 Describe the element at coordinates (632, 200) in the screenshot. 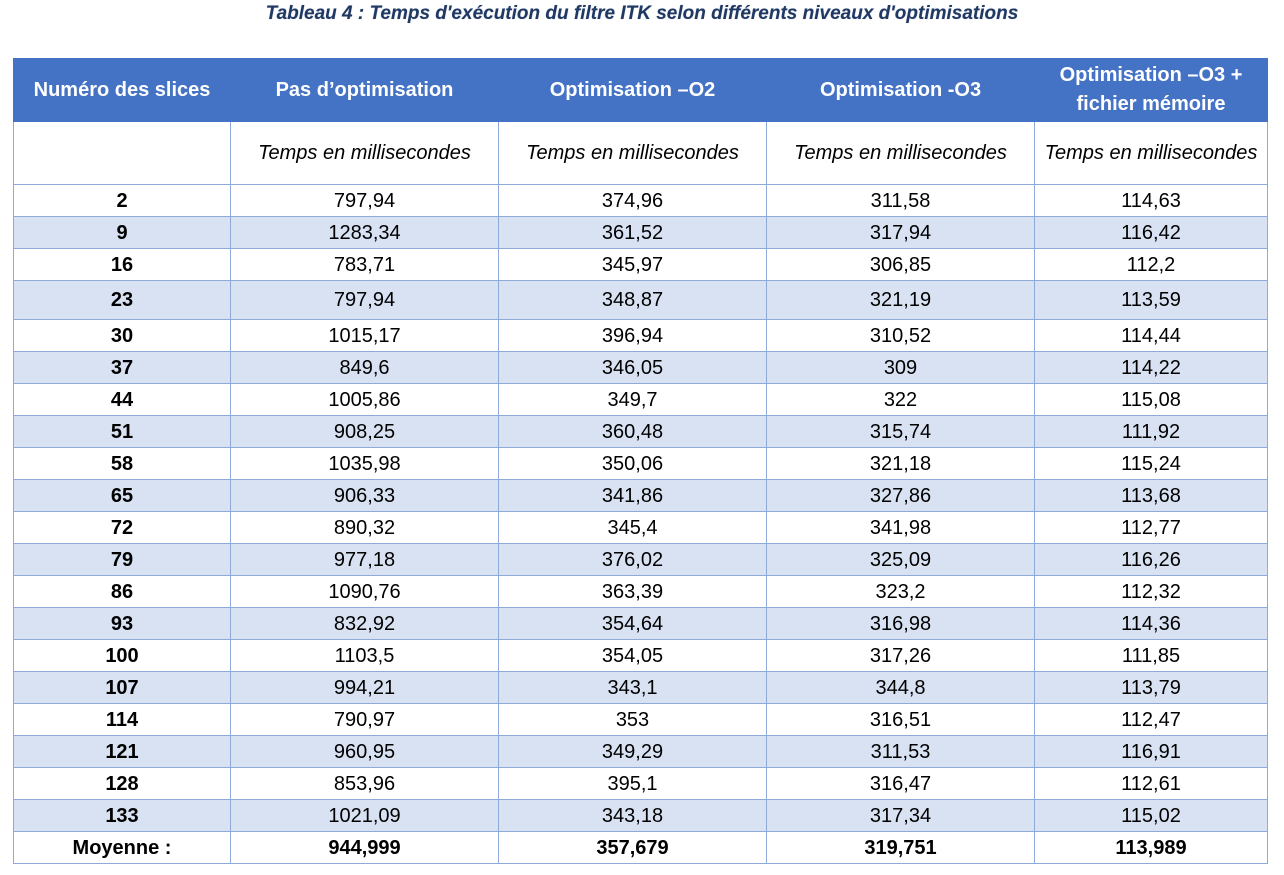

I see `time-value-cell: 374,96` at that location.